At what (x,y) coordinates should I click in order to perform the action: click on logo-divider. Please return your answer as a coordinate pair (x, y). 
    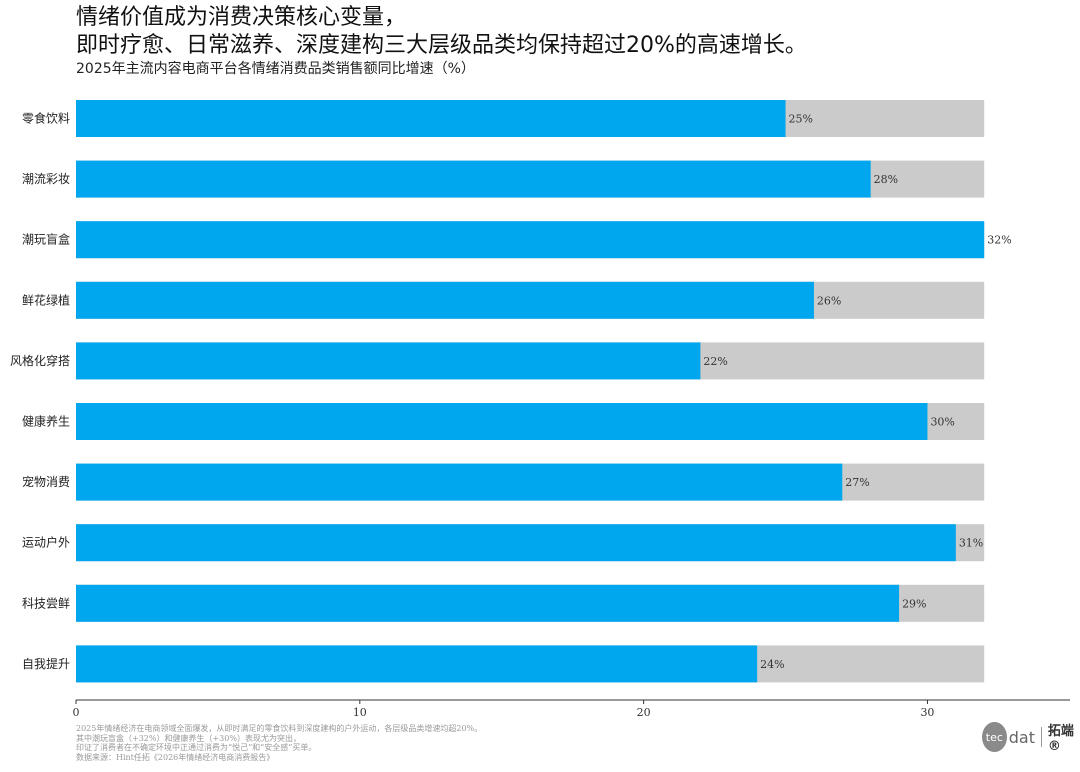
    Looking at the image, I should click on (1041, 737).